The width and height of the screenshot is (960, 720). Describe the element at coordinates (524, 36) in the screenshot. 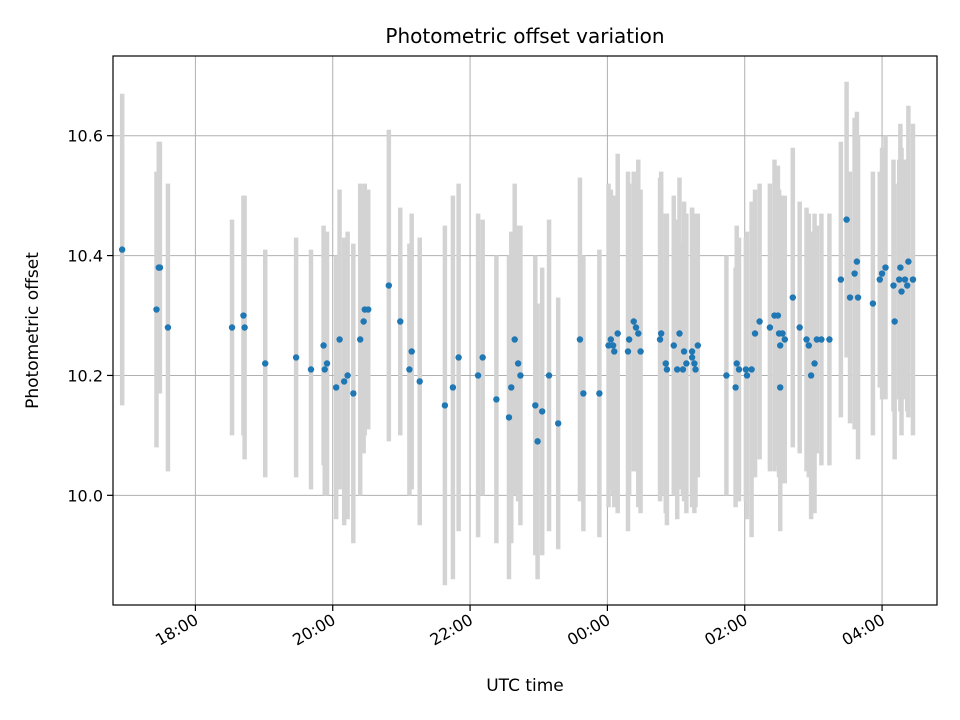

I see `chart-title: Photometric offset variation` at that location.